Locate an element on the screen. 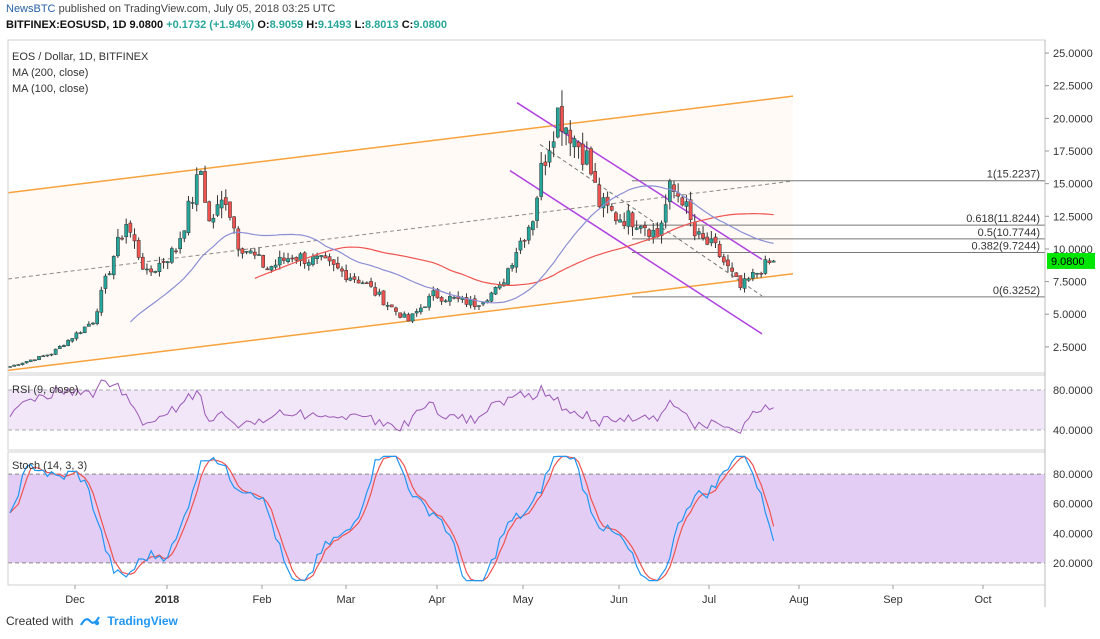  publisher-name: NewsBTC is located at coordinates (31, 9).